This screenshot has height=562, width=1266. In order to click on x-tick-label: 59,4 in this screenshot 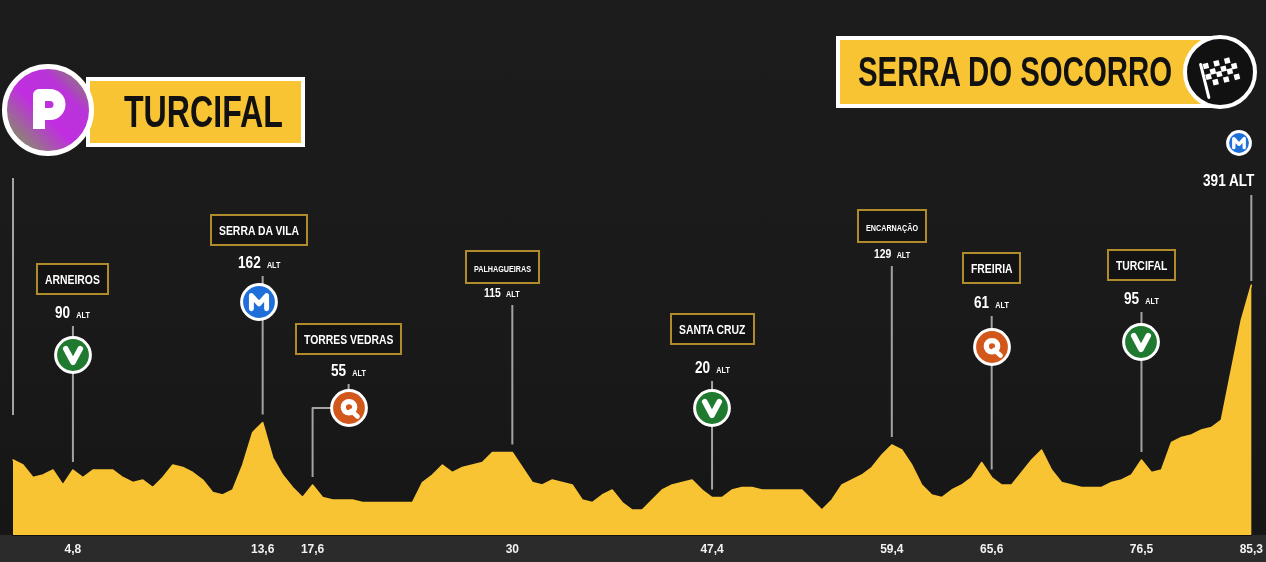, I will do `click(892, 549)`.